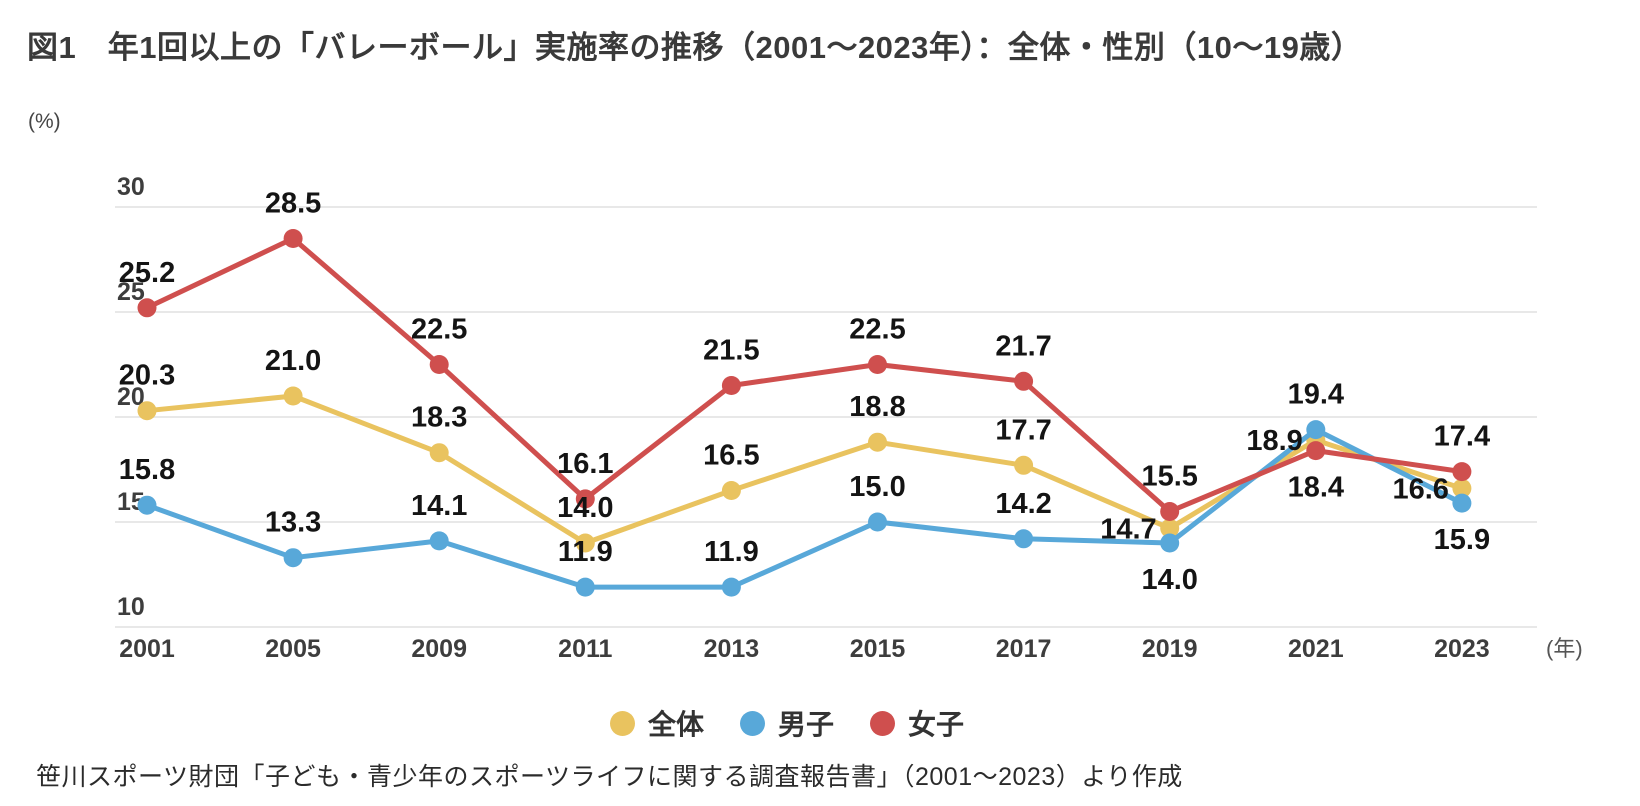  Describe the element at coordinates (439, 418) in the screenshot. I see `data-label-0-2: 18.3` at that location.